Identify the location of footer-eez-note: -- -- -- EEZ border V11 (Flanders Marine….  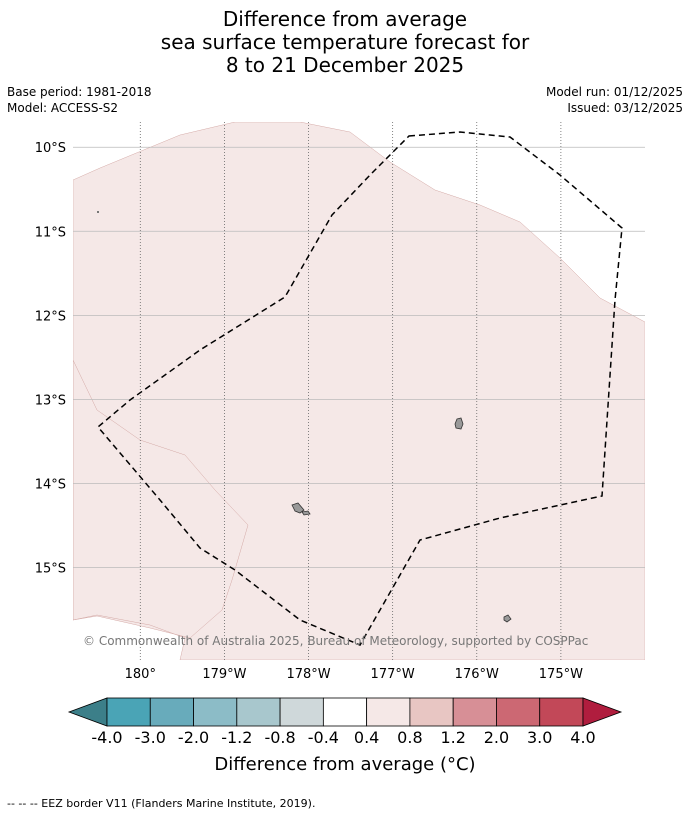
(161, 803).